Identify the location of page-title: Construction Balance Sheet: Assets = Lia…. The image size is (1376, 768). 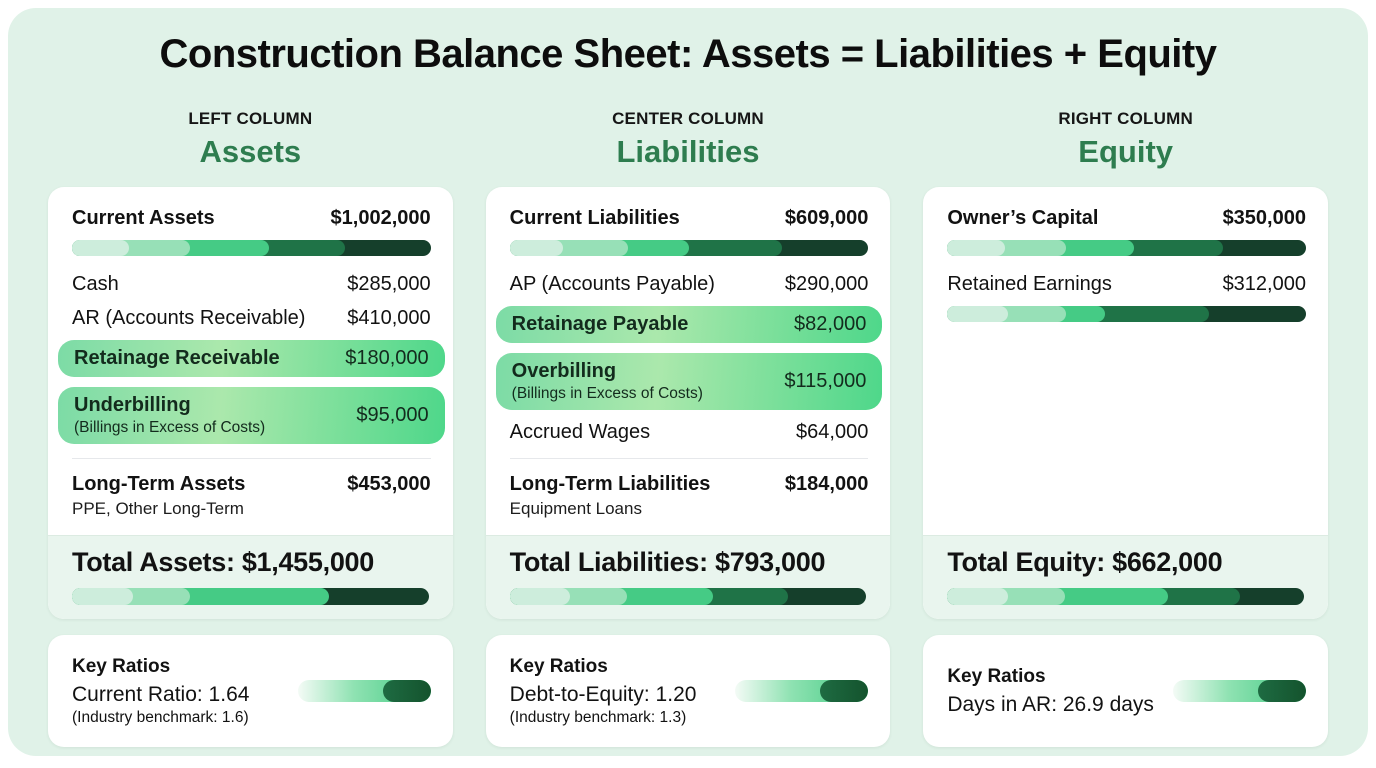
(688, 54).